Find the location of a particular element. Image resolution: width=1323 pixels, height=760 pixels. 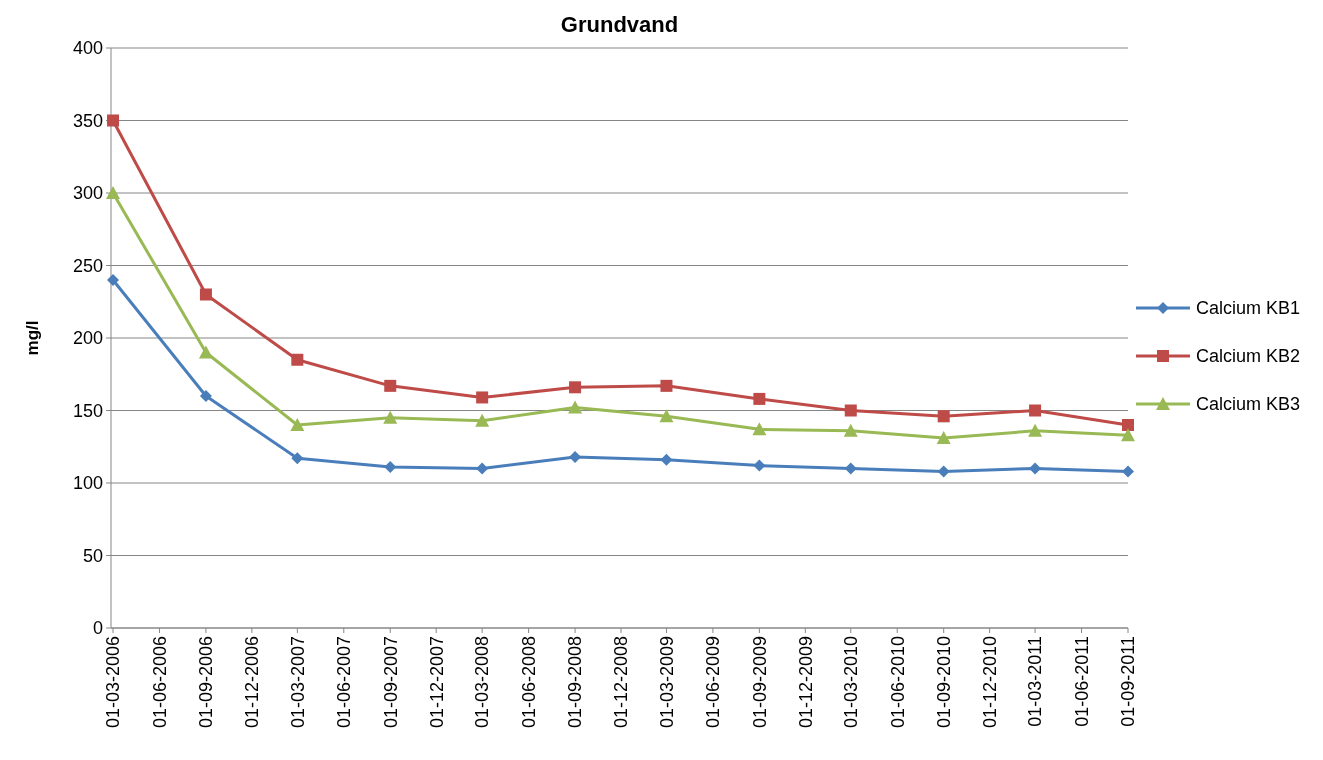

x-tick-label: 01-09-2011 is located at coordinates (1128, 681).